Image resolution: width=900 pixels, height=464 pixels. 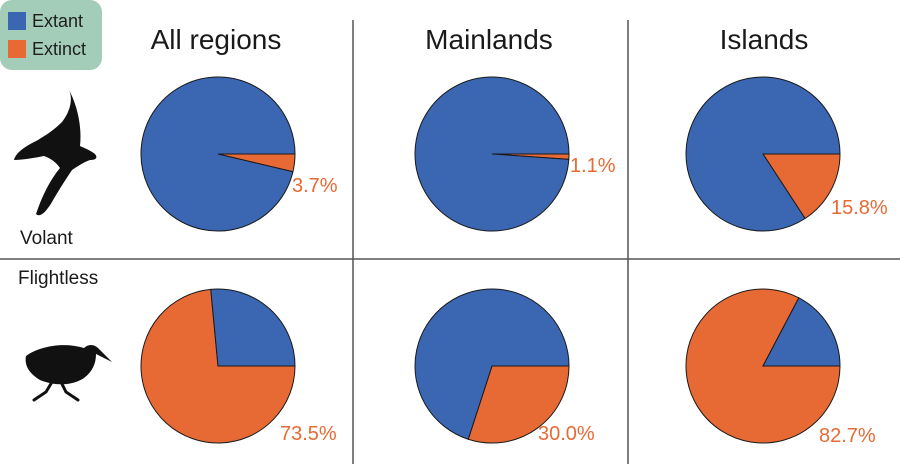 I want to click on legend-item-extinct: Extinct, so click(x=47, y=49).